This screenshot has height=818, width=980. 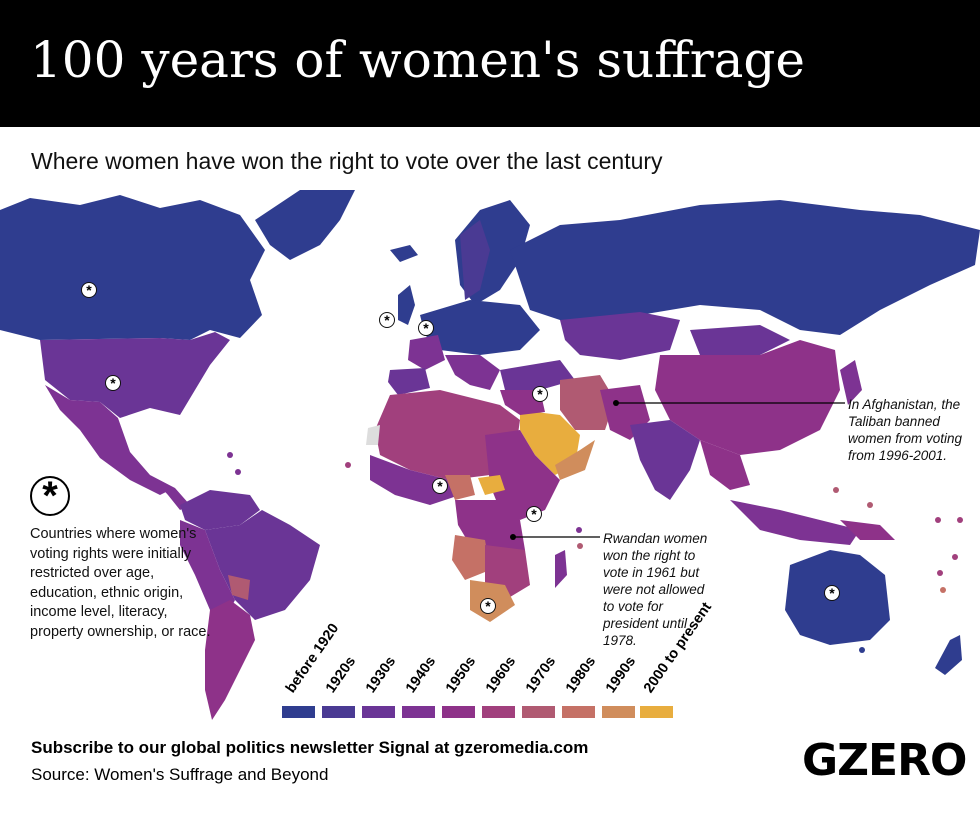 I want to click on region-usa, so click(x=135, y=375).